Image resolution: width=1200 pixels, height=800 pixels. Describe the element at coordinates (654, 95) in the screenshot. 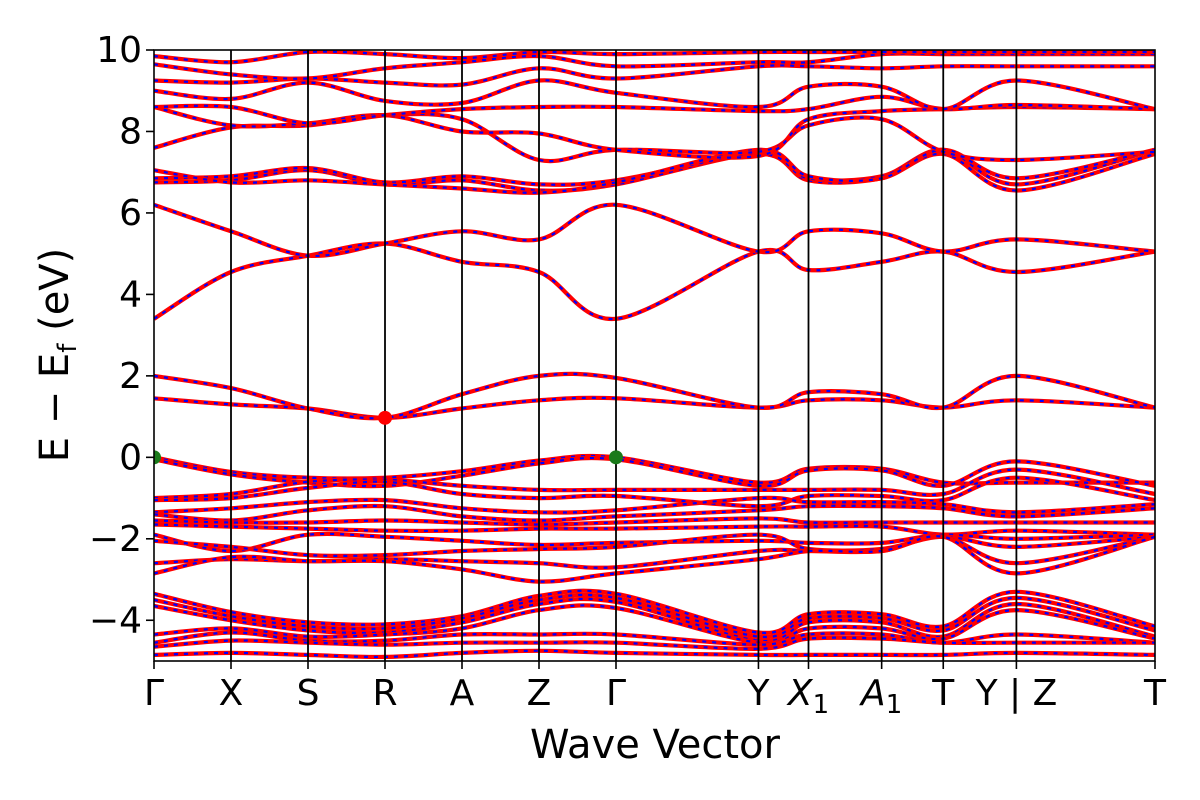

I see `band-29-dashed` at that location.